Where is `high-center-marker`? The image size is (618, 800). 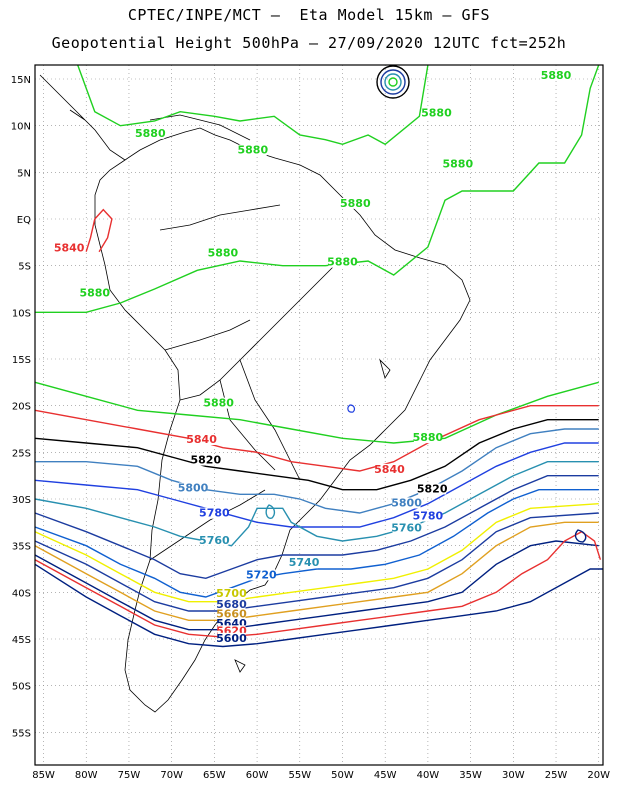 high-center-marker is located at coordinates (393, 82).